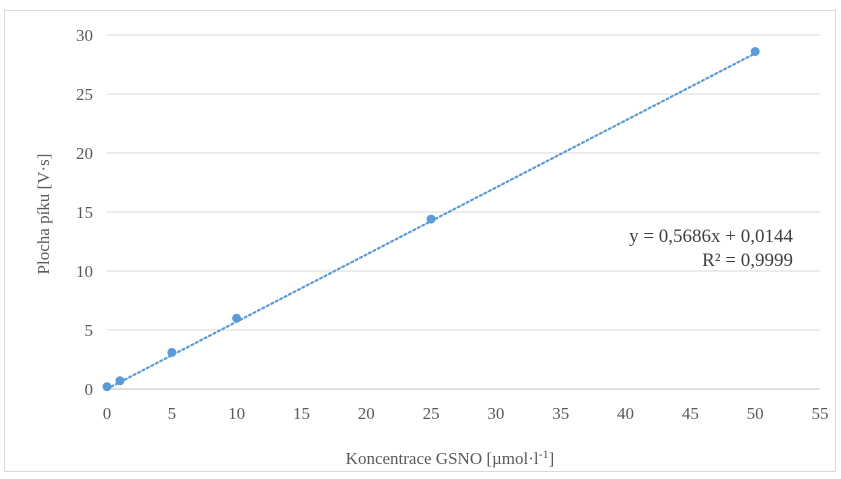 Image resolution: width=841 pixels, height=479 pixels. What do you see at coordinates (755, 413) in the screenshot?
I see `x-tick-label: 50` at bounding box center [755, 413].